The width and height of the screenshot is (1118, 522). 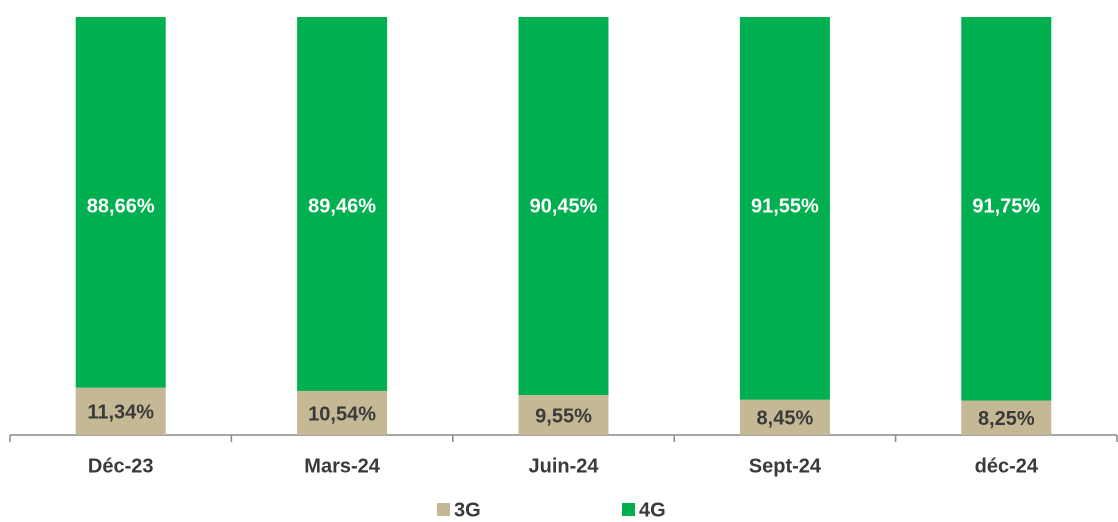 I want to click on data-label: 10,54%, so click(x=342, y=414).